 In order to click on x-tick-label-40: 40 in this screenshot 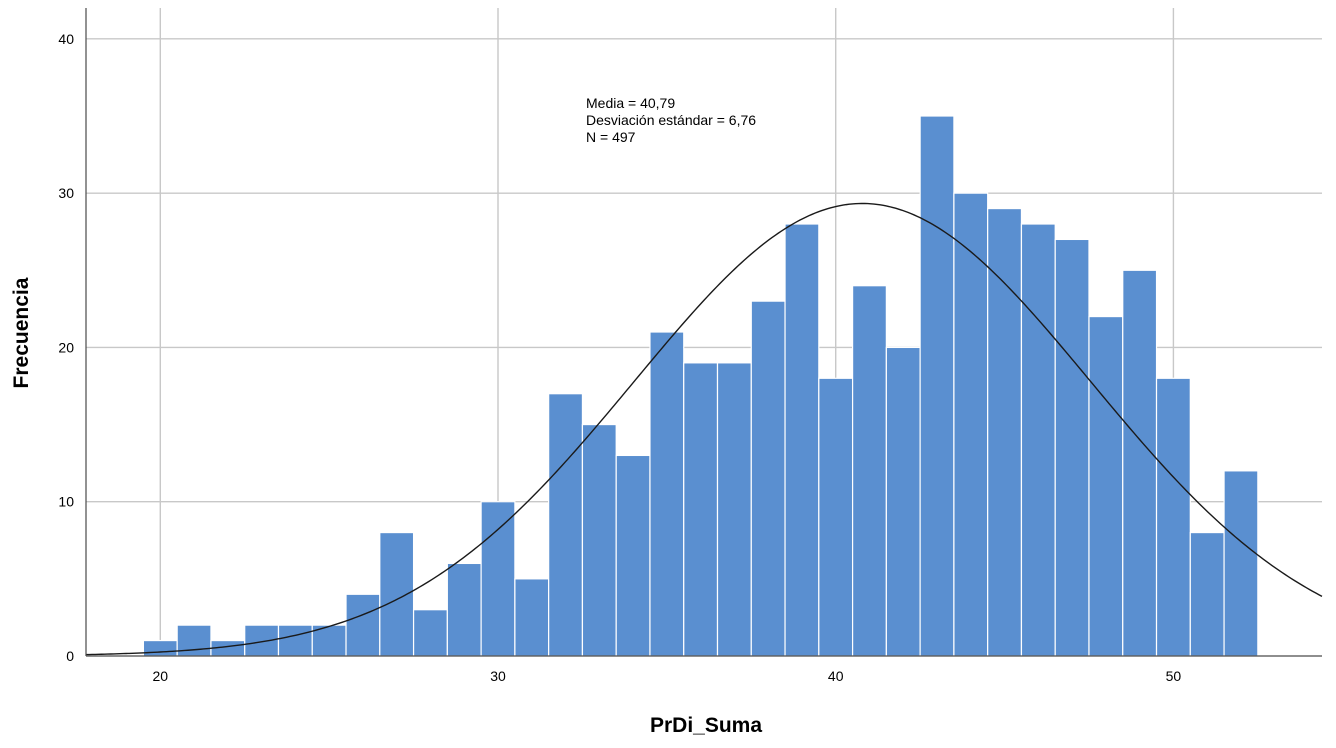, I will do `click(836, 676)`.